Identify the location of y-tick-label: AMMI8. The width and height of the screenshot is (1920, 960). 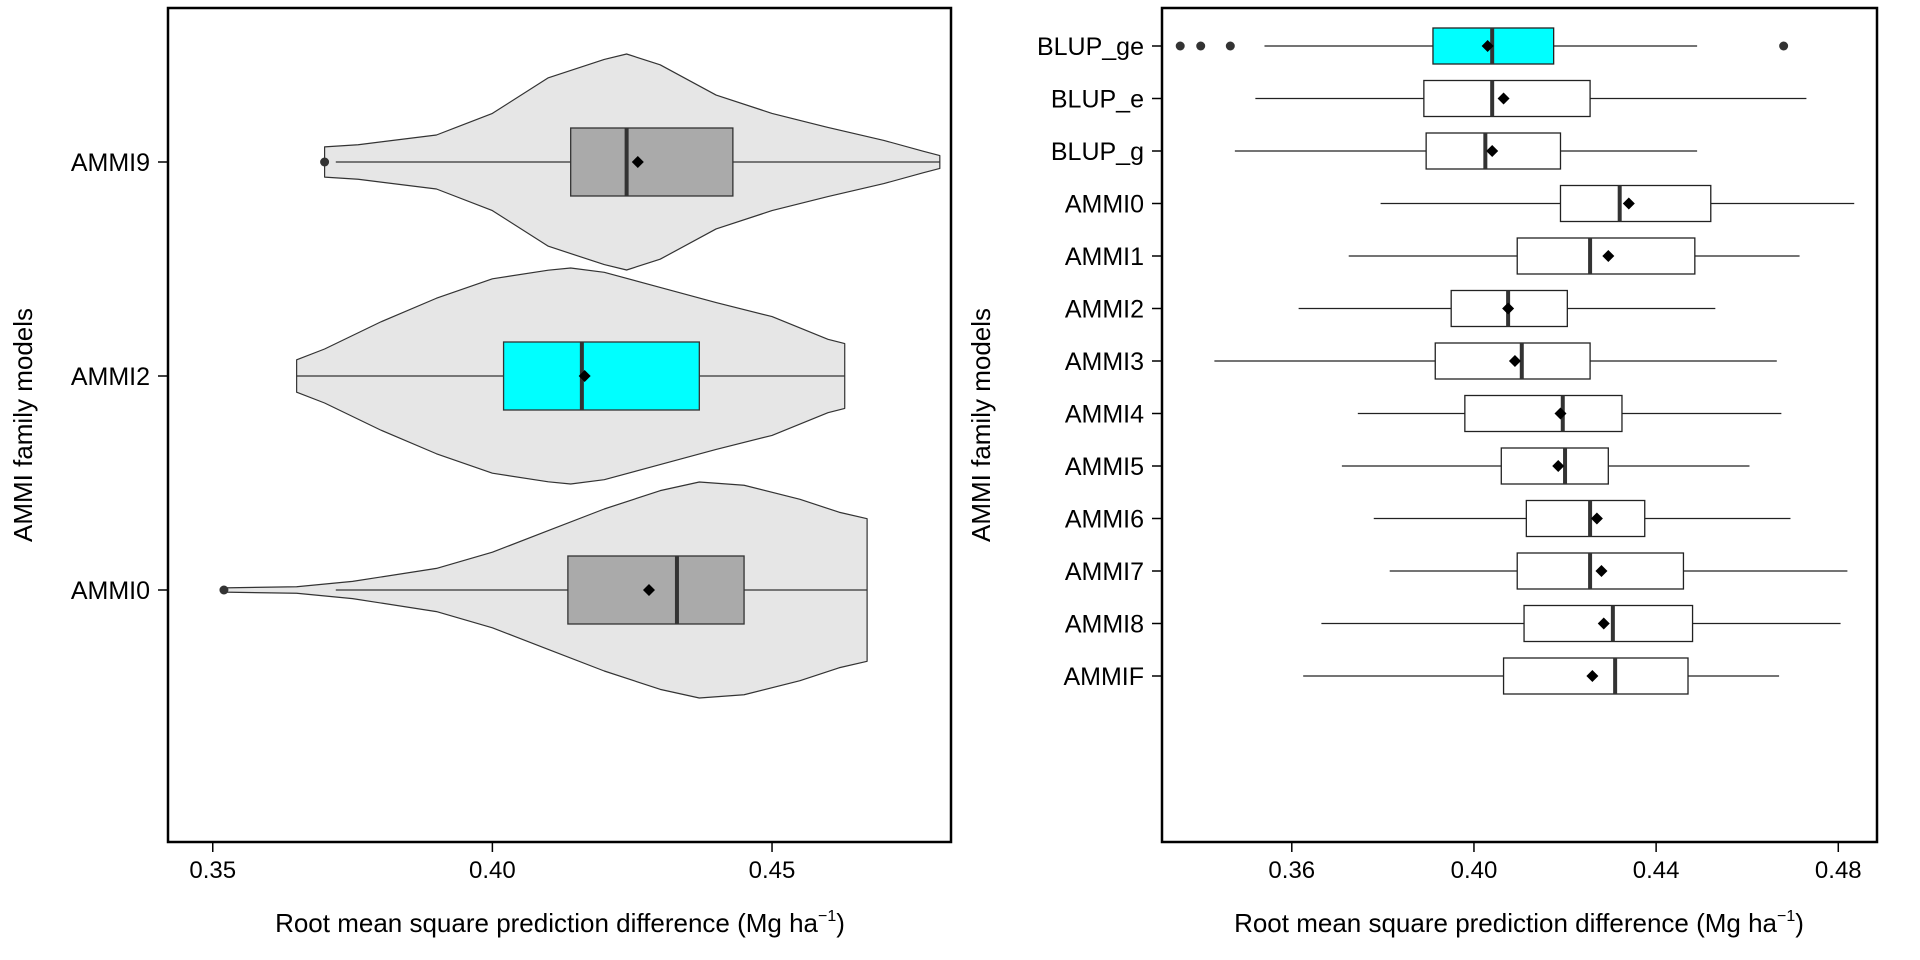
(1104, 625).